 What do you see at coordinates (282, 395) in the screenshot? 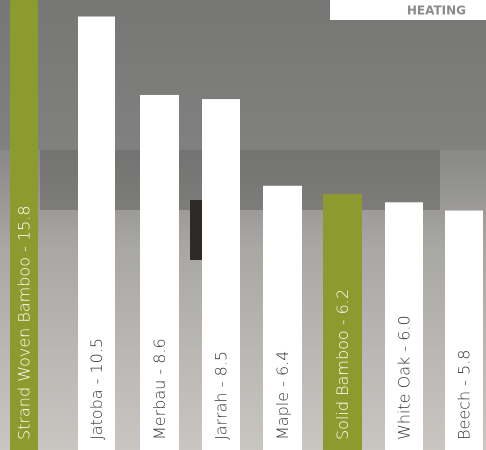
I see `bar-label: Maple - 6.4` at bounding box center [282, 395].